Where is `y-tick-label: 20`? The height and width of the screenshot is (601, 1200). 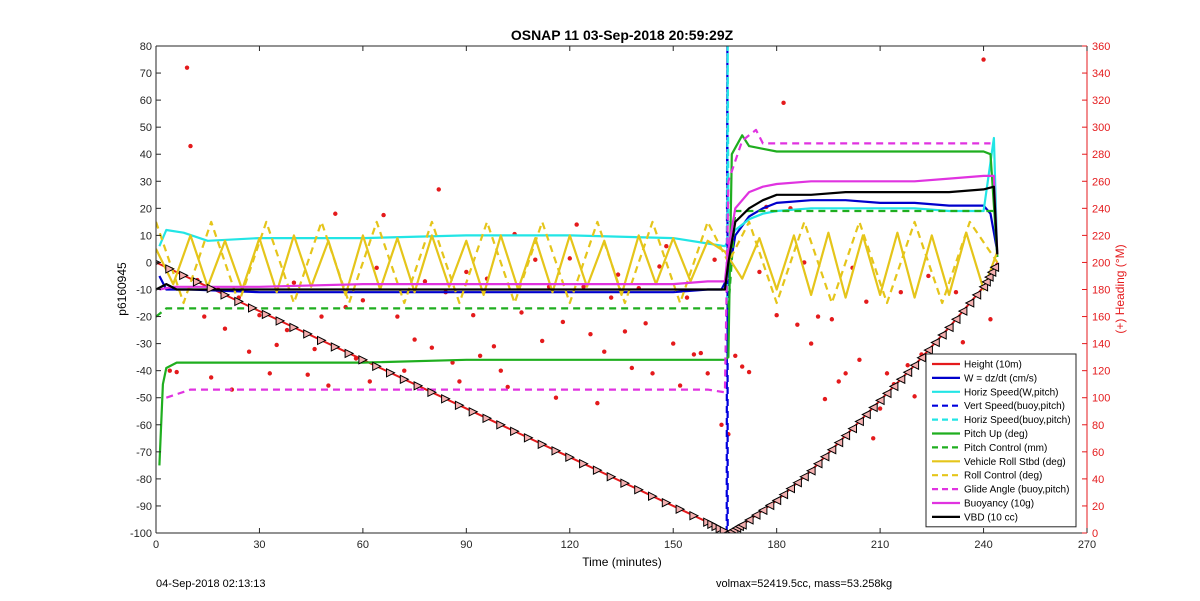
y-tick-label: 20 is located at coordinates (146, 209).